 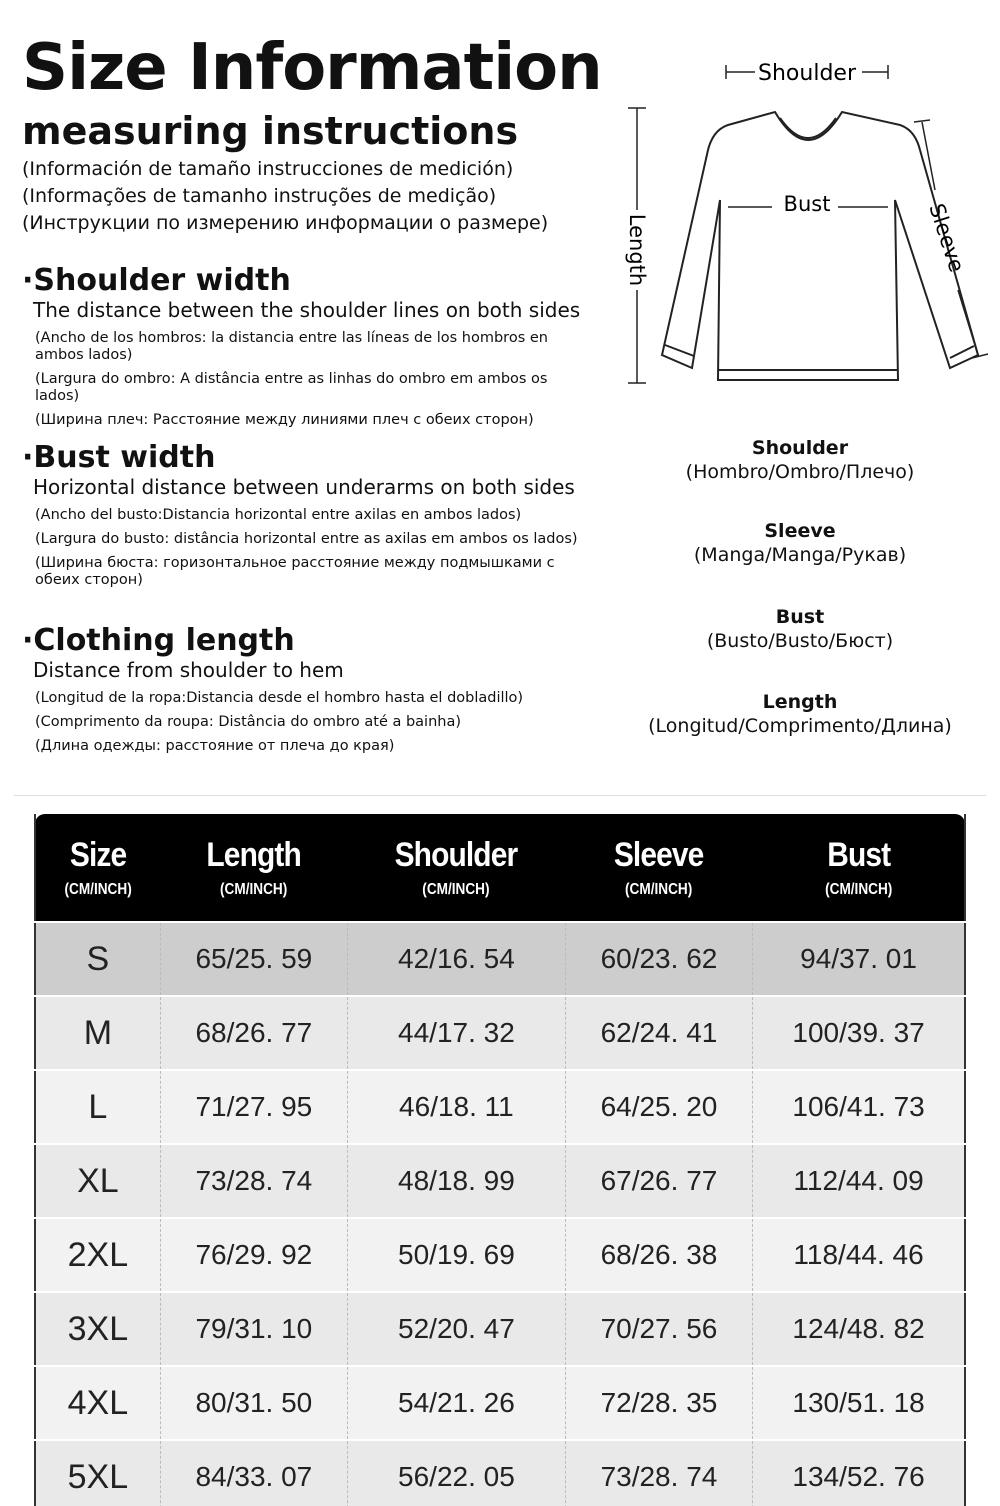 What do you see at coordinates (859, 1472) in the screenshot?
I see `measurement-cell: 134/52. 76` at bounding box center [859, 1472].